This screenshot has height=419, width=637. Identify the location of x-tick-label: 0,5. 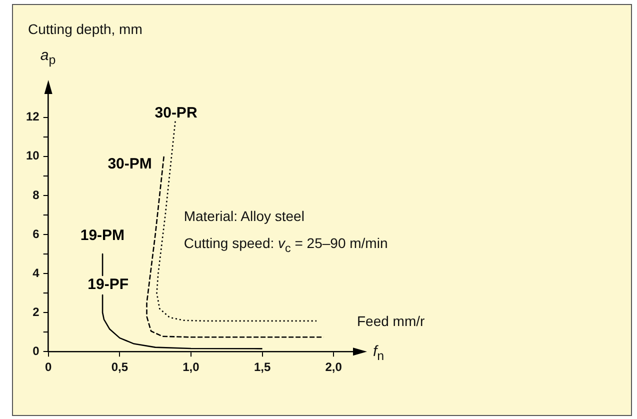
(119, 367).